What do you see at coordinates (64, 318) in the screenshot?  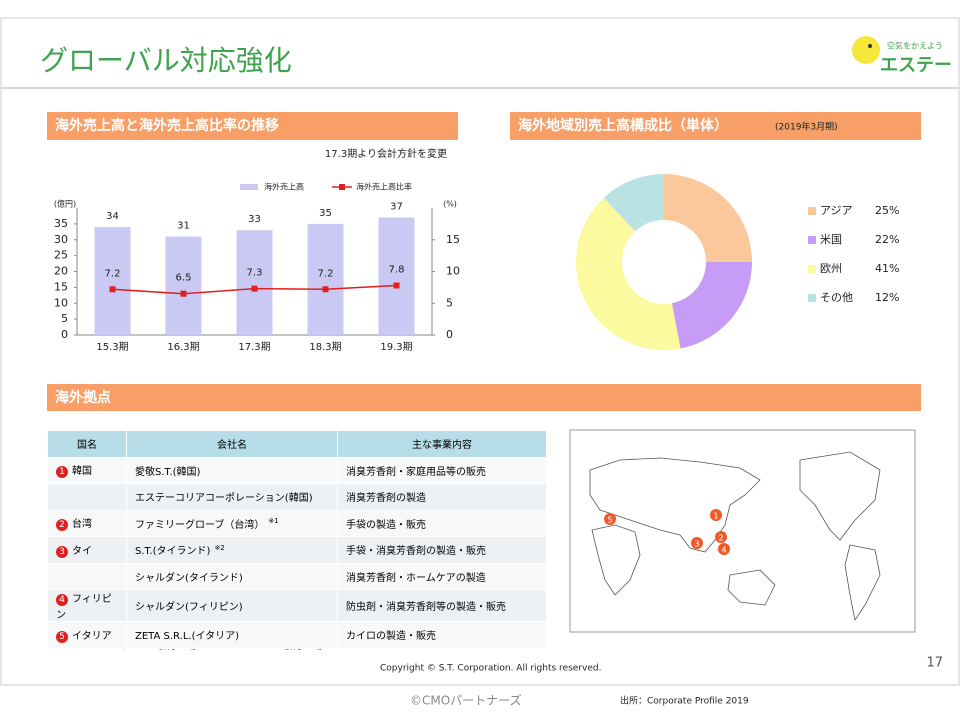 I see `y-tick-label: 5` at bounding box center [64, 318].